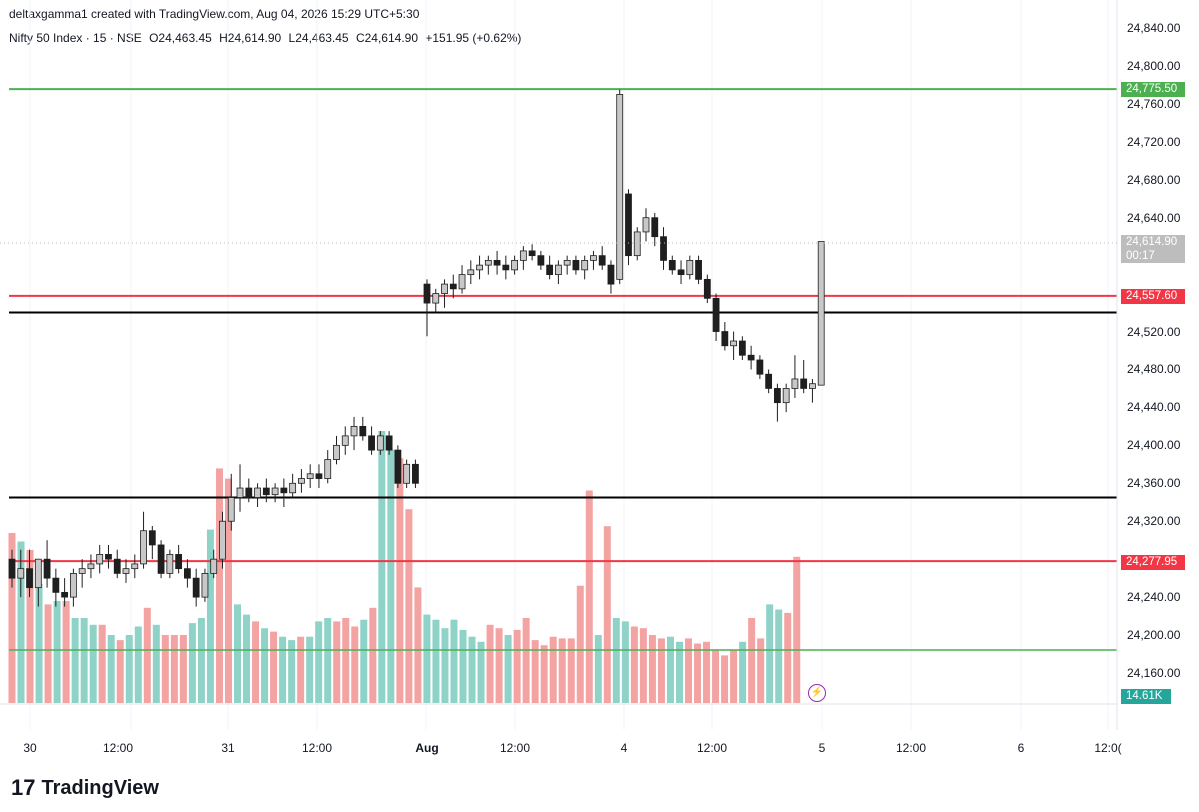 This screenshot has width=1199, height=812. What do you see at coordinates (1154, 179) in the screenshot?
I see `price-axis-label: 24,680.00` at bounding box center [1154, 179].